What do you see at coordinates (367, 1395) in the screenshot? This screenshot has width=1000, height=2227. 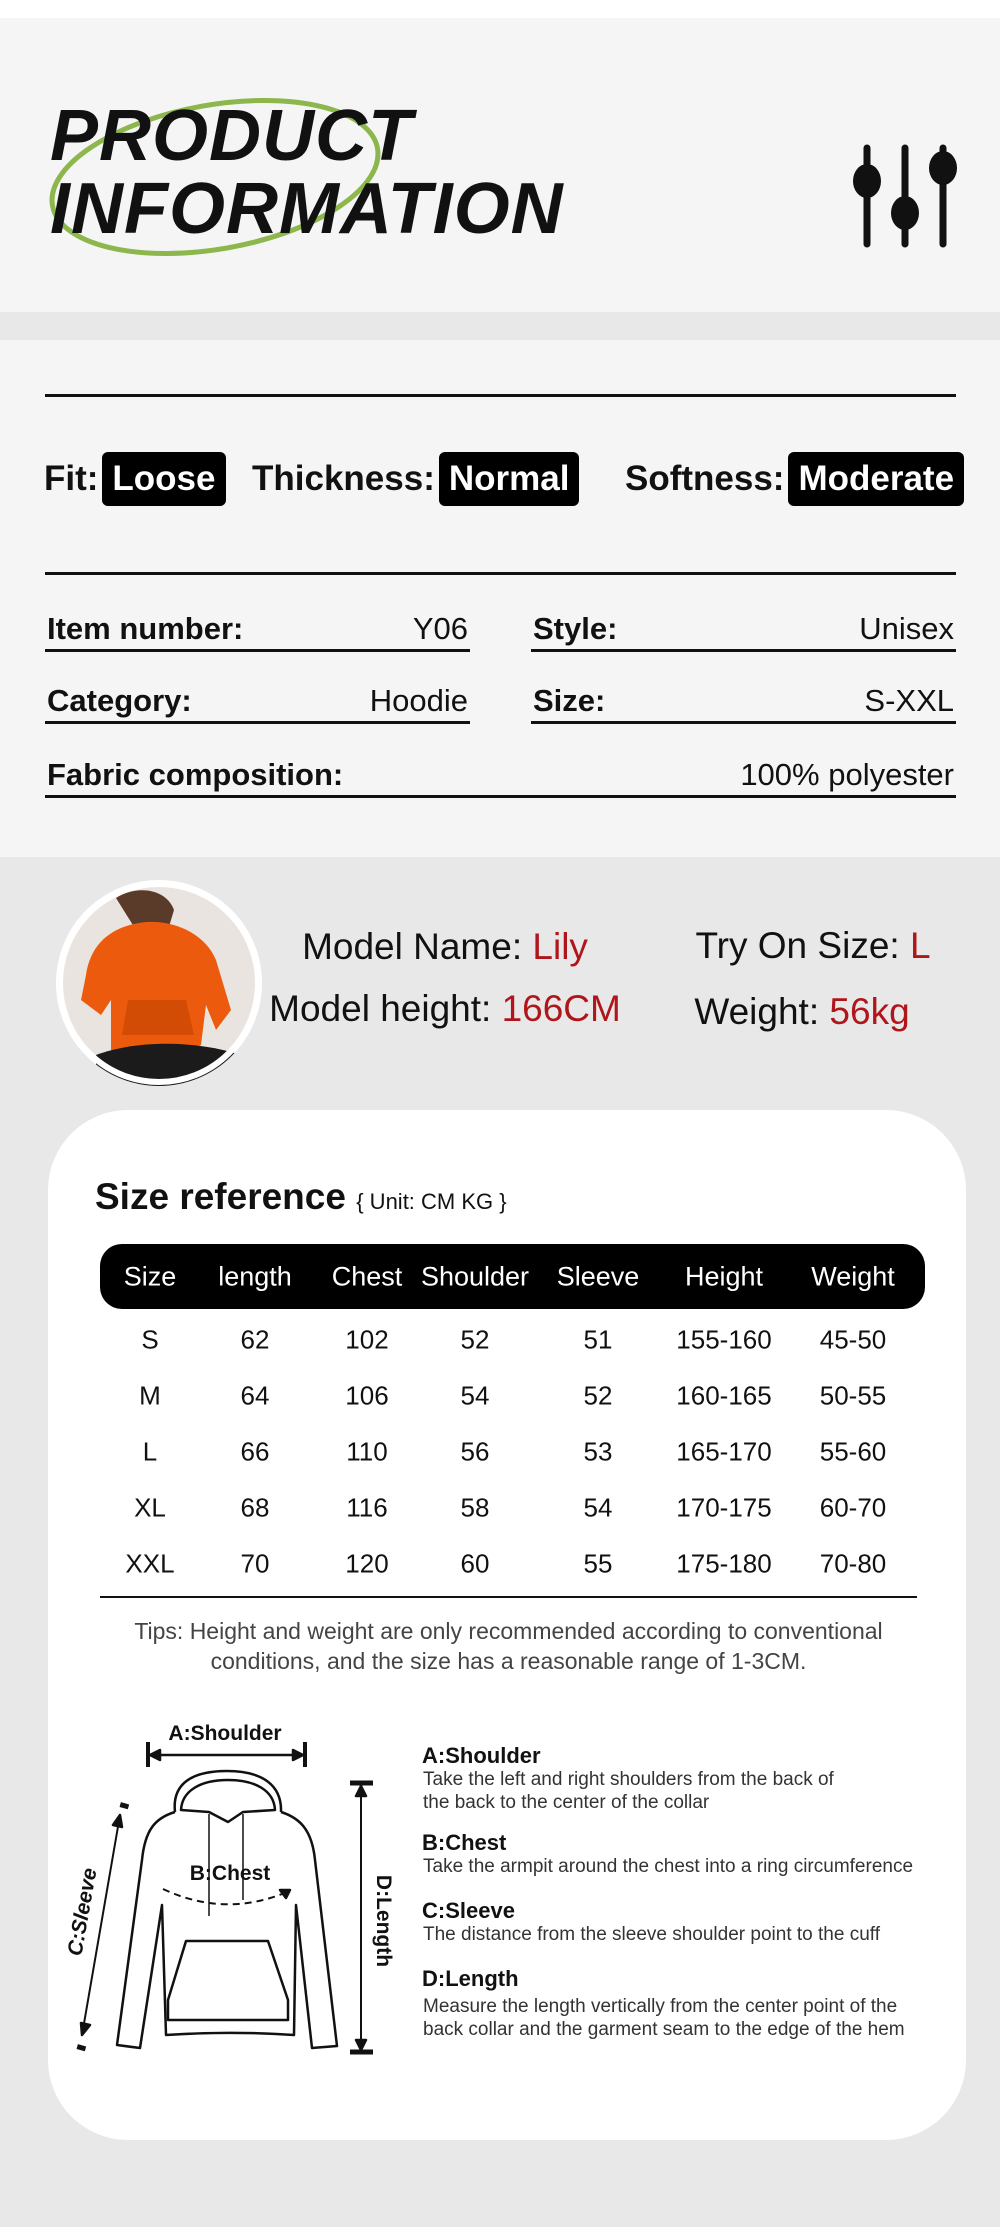 I see `table-cell: 106` at bounding box center [367, 1395].